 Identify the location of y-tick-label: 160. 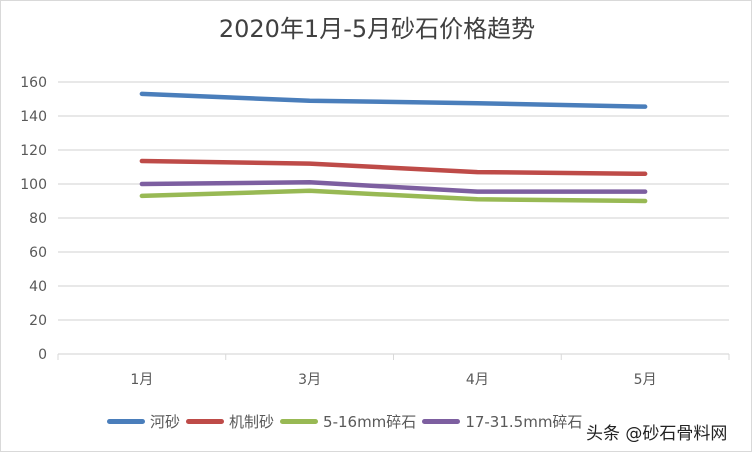
(33, 83).